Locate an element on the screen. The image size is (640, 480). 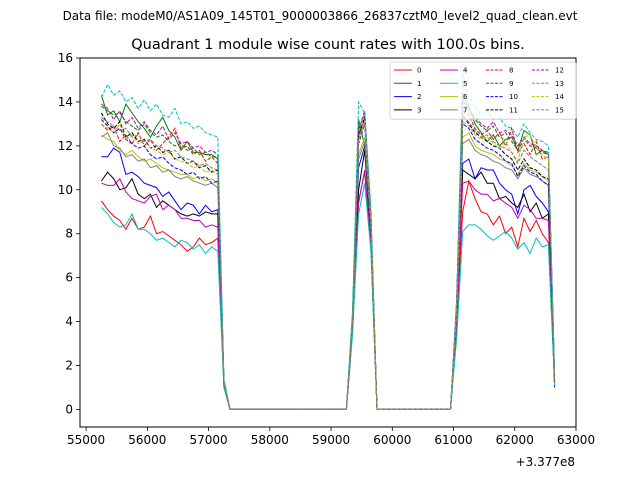
x-tick-label: 56000 is located at coordinates (147, 440).